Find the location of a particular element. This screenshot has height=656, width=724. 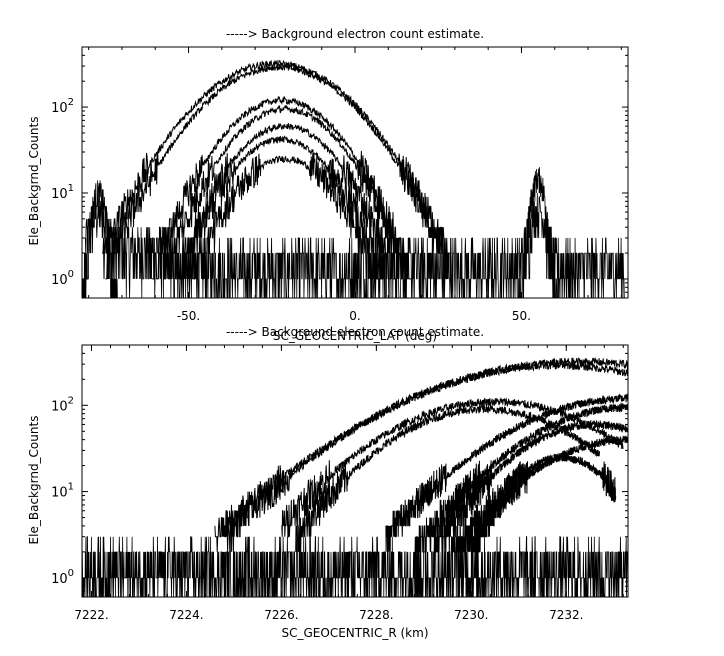

x-tick-label: 7224. is located at coordinates (186, 615).